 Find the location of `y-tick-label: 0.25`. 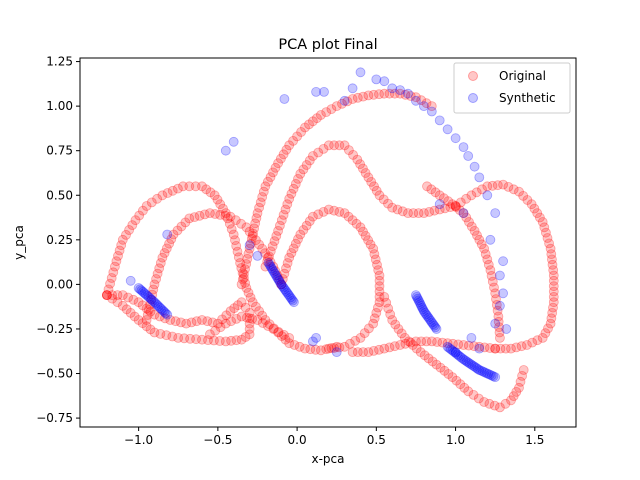

y-tick-label: 0.25 is located at coordinates (59, 240).